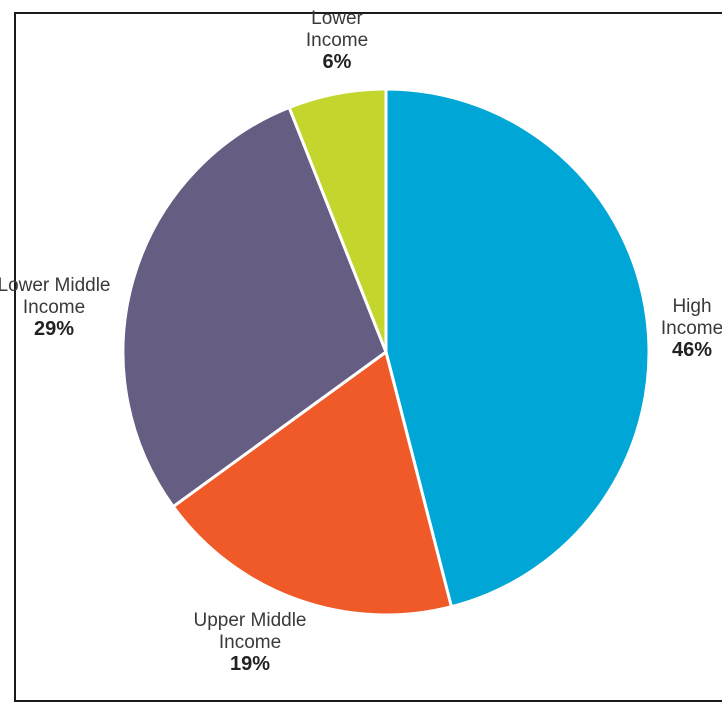  What do you see at coordinates (250, 664) in the screenshot?
I see `slice-value-label: 19%` at bounding box center [250, 664].